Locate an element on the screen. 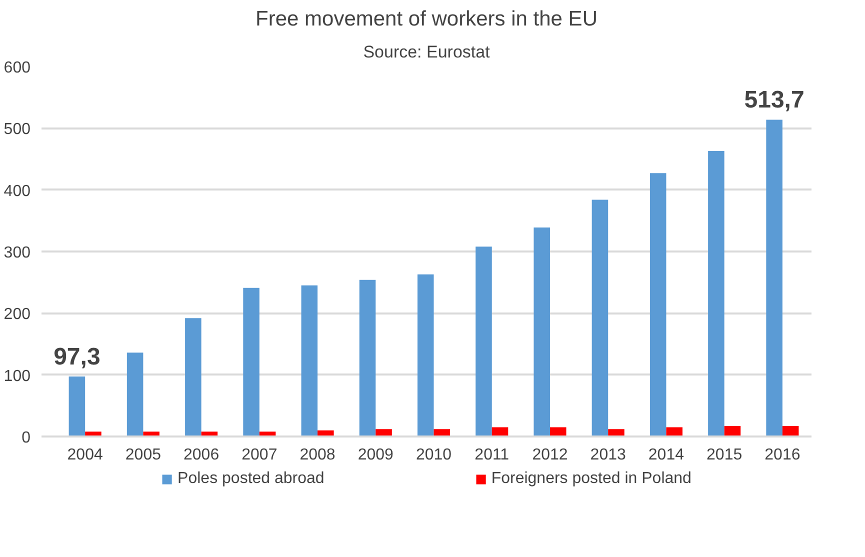  legend-label: Foreigners posted in Poland is located at coordinates (591, 479).